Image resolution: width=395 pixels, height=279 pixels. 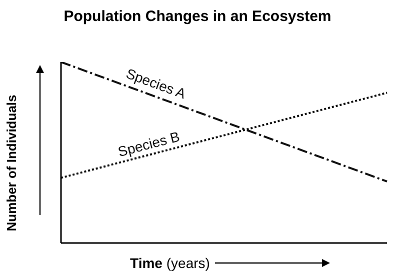 What do you see at coordinates (197, 16) in the screenshot?
I see `chart-title: Population Changes in an Ecosystem` at bounding box center [197, 16].